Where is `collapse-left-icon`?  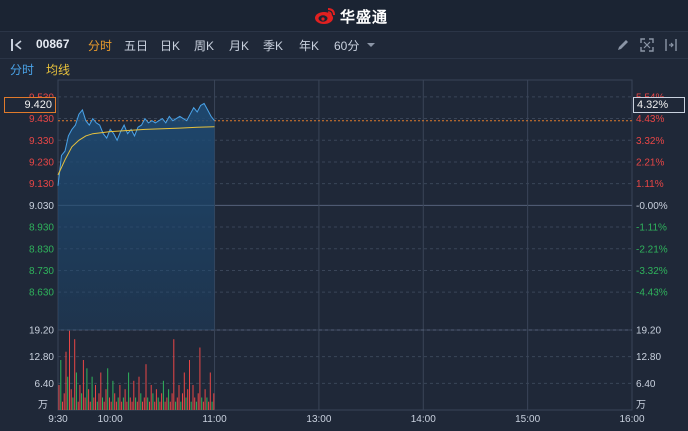 collapse-left-icon is located at coordinates (17, 45).